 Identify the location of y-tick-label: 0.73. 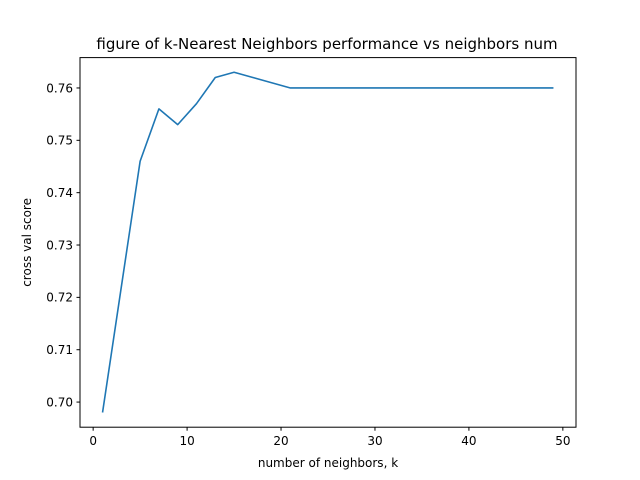
(59, 245).